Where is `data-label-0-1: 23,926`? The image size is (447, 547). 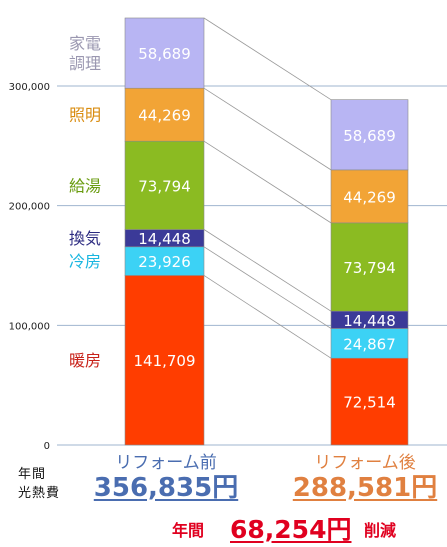 data-label-0-1: 23,926 is located at coordinates (164, 262).